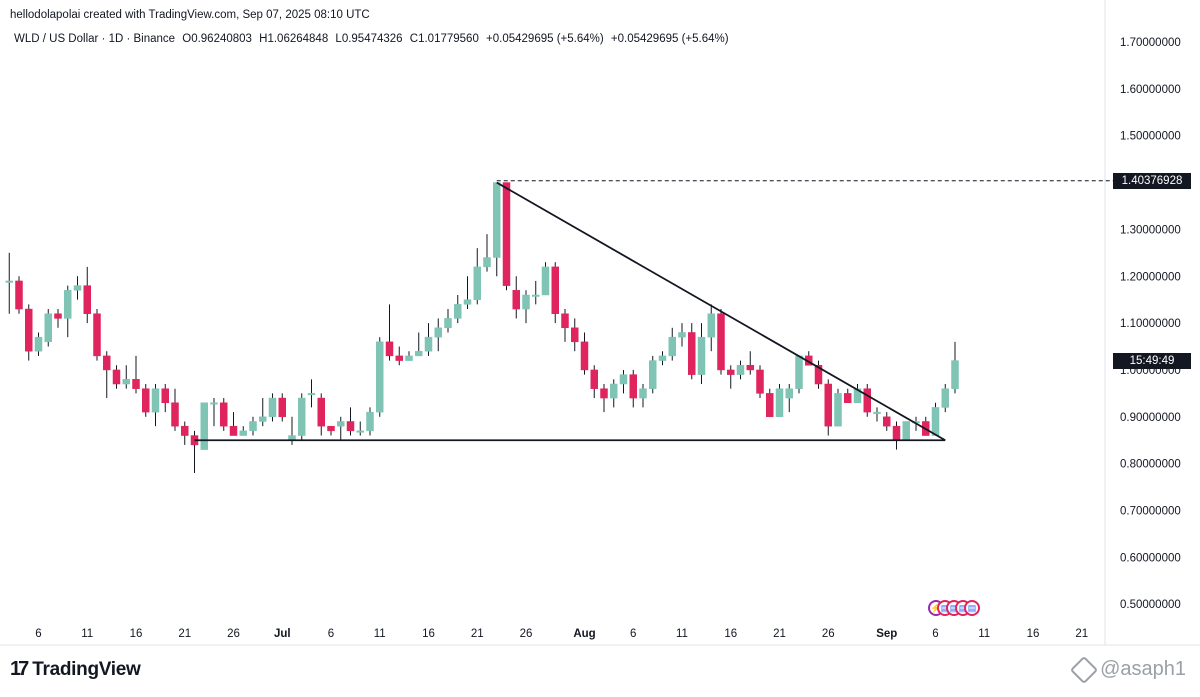 The height and width of the screenshot is (697, 1200). What do you see at coordinates (95, 39) in the screenshot?
I see `symbol-label: WLD / US Dollar · 1D · Binance` at bounding box center [95, 39].